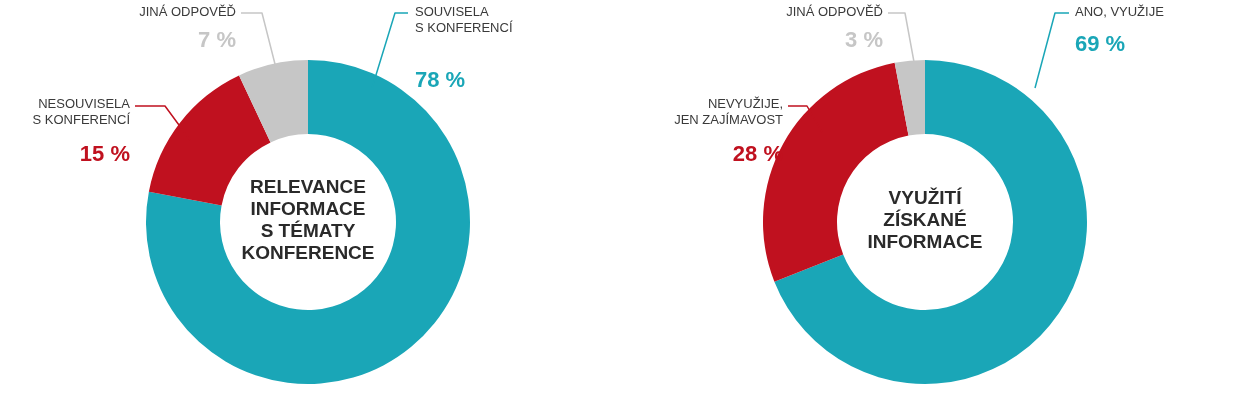 This screenshot has height=409, width=1235. What do you see at coordinates (104, 153) in the screenshot?
I see `data-label: 15 %` at bounding box center [104, 153].